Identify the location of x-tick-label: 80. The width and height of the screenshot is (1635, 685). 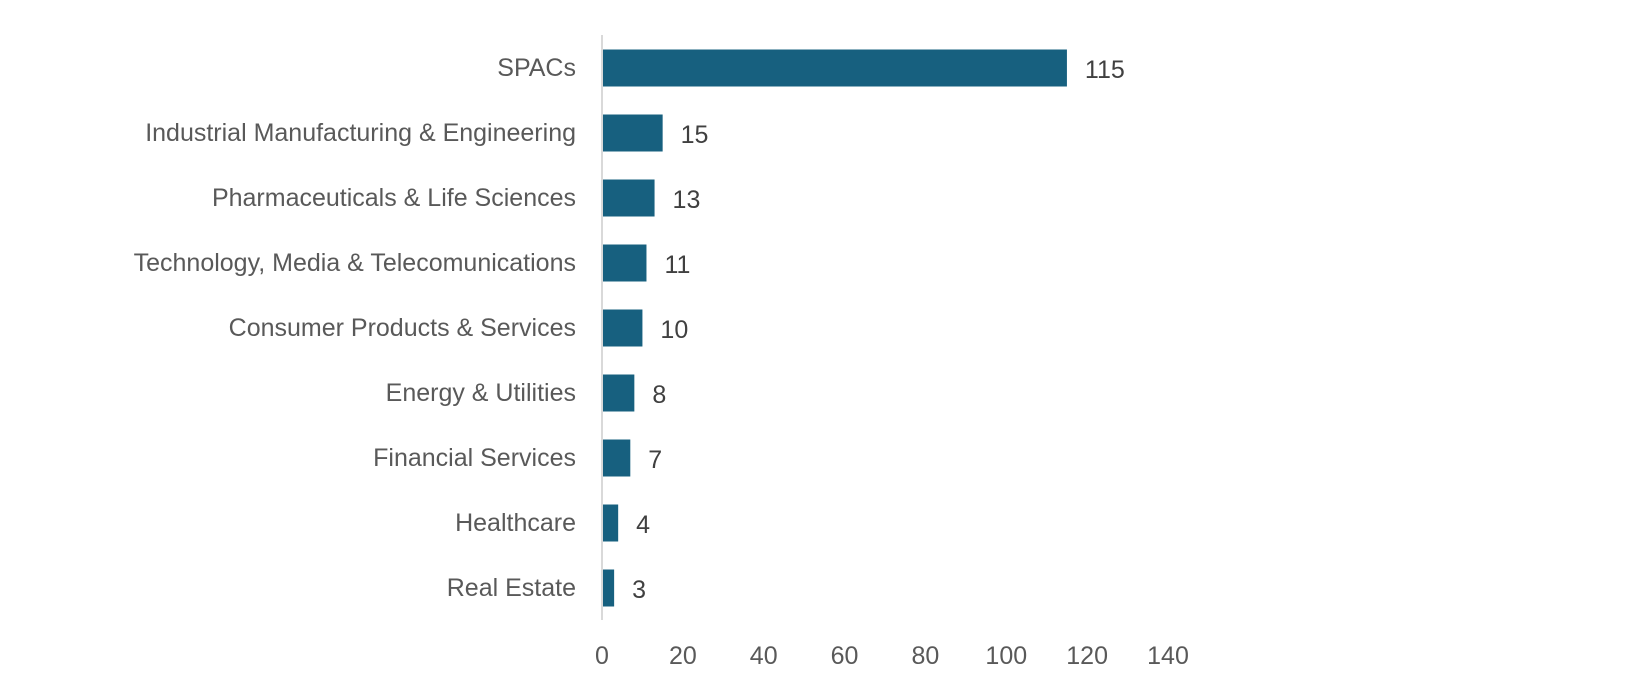
(926, 656).